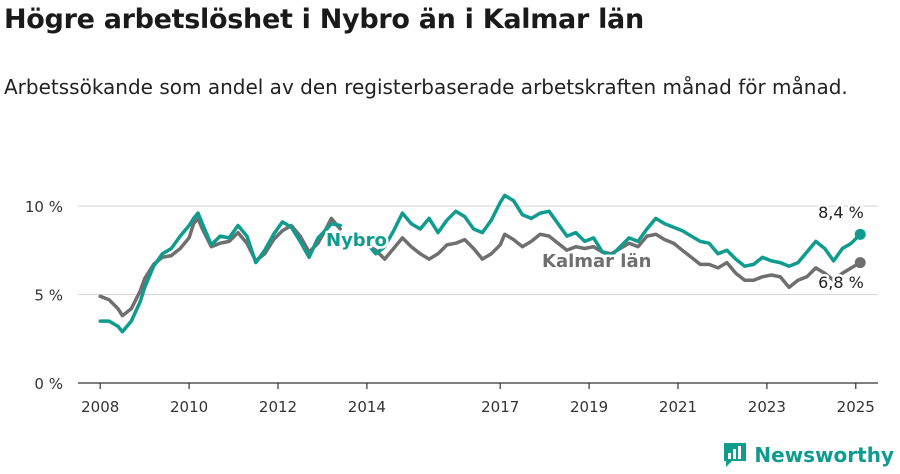 Image resolution: width=900 pixels, height=474 pixels. Describe the element at coordinates (48, 384) in the screenshot. I see `y-tick-label: 0 %` at that location.